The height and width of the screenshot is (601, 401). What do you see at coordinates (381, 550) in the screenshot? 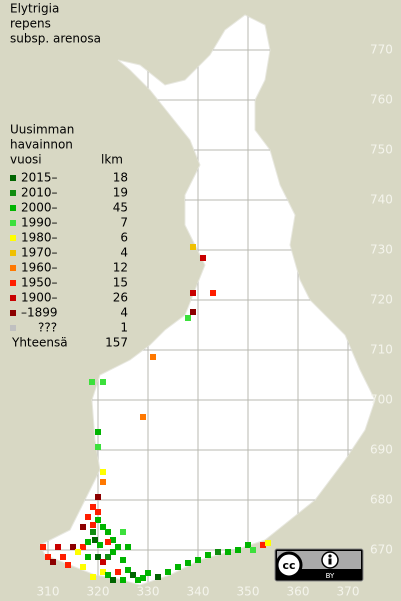
I see `y-tick-label: 670` at bounding box center [381, 550].